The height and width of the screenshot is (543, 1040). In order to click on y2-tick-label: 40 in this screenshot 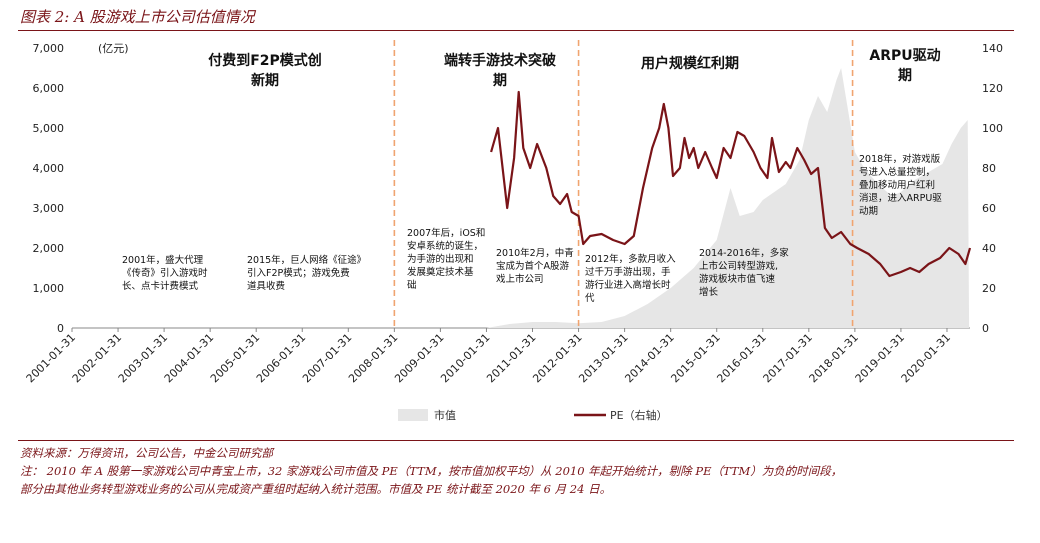, I will do `click(989, 248)`.